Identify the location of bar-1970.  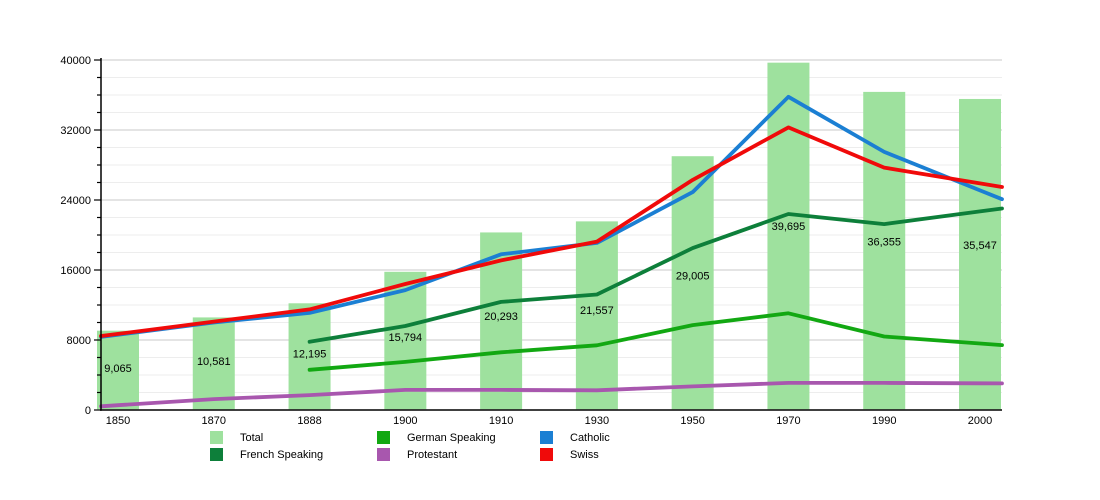
(788, 236).